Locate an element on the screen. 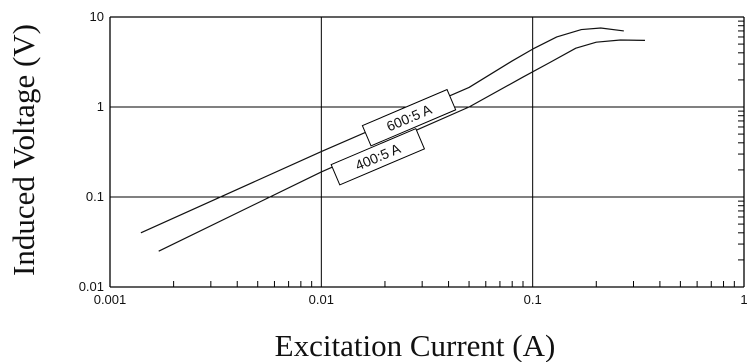  x-tick-label: 1 is located at coordinates (743, 299).